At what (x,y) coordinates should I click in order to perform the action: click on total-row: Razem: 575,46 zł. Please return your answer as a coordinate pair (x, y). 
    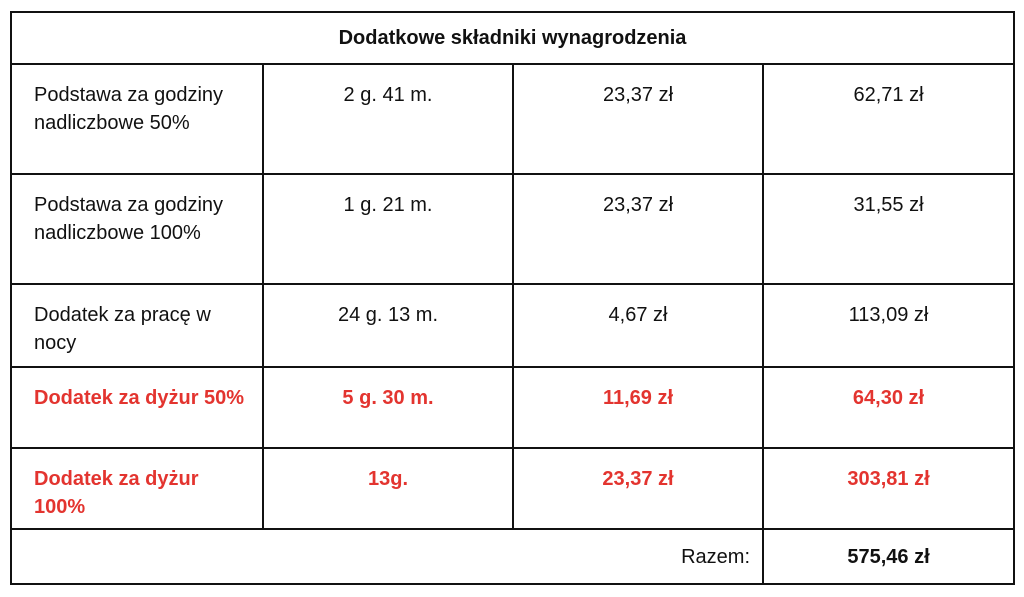
    Looking at the image, I should click on (512, 556).